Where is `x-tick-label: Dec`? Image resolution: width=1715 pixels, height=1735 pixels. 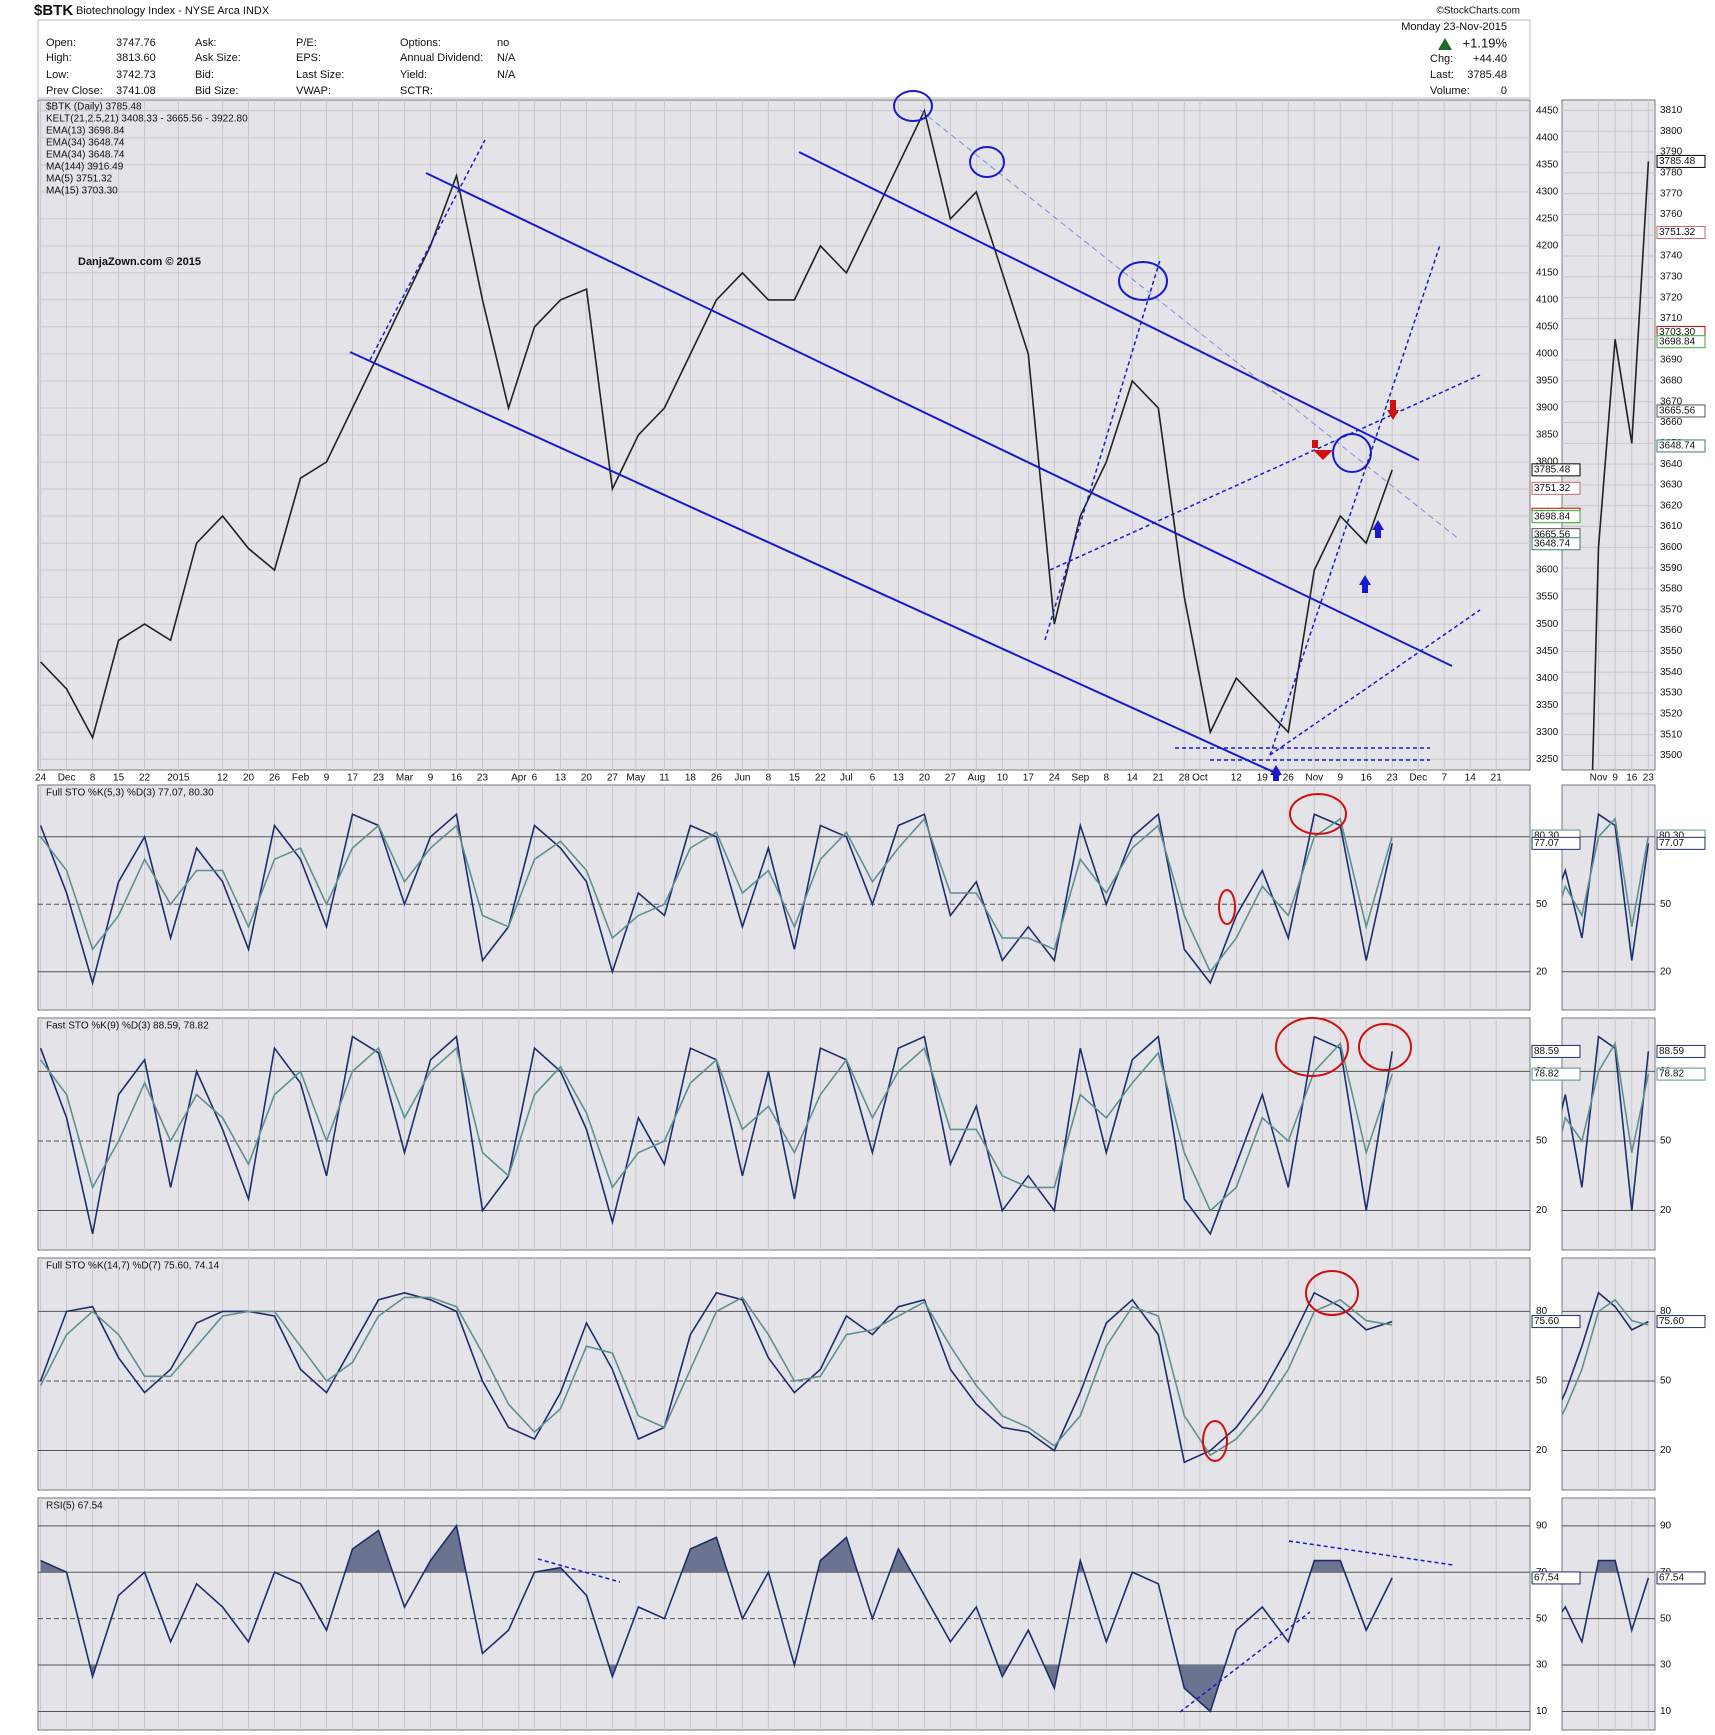 x-tick-label: Dec is located at coordinates (67, 778).